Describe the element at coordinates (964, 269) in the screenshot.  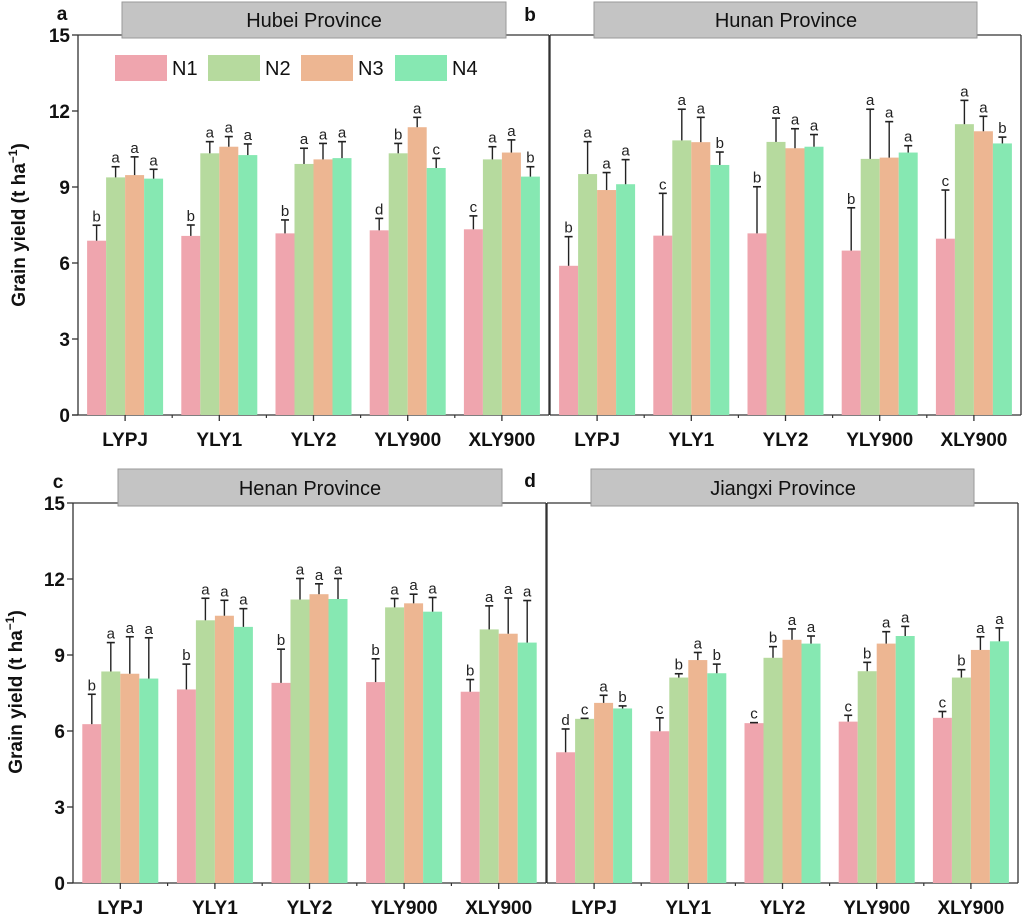
I see `bar-b-xly900-n2` at that location.